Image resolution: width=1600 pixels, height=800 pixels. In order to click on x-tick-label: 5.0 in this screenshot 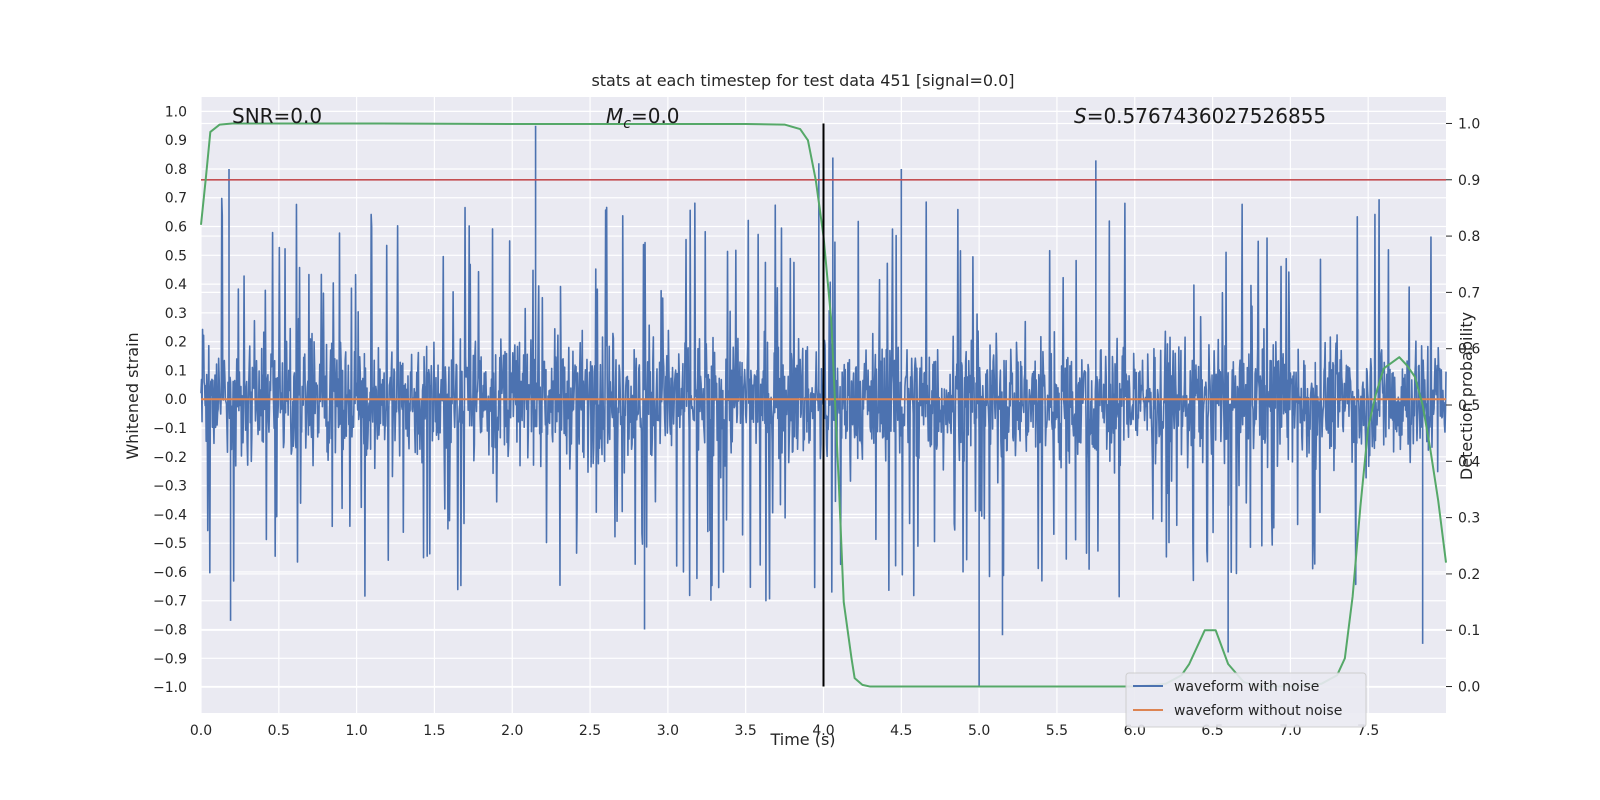, I will do `click(979, 731)`.